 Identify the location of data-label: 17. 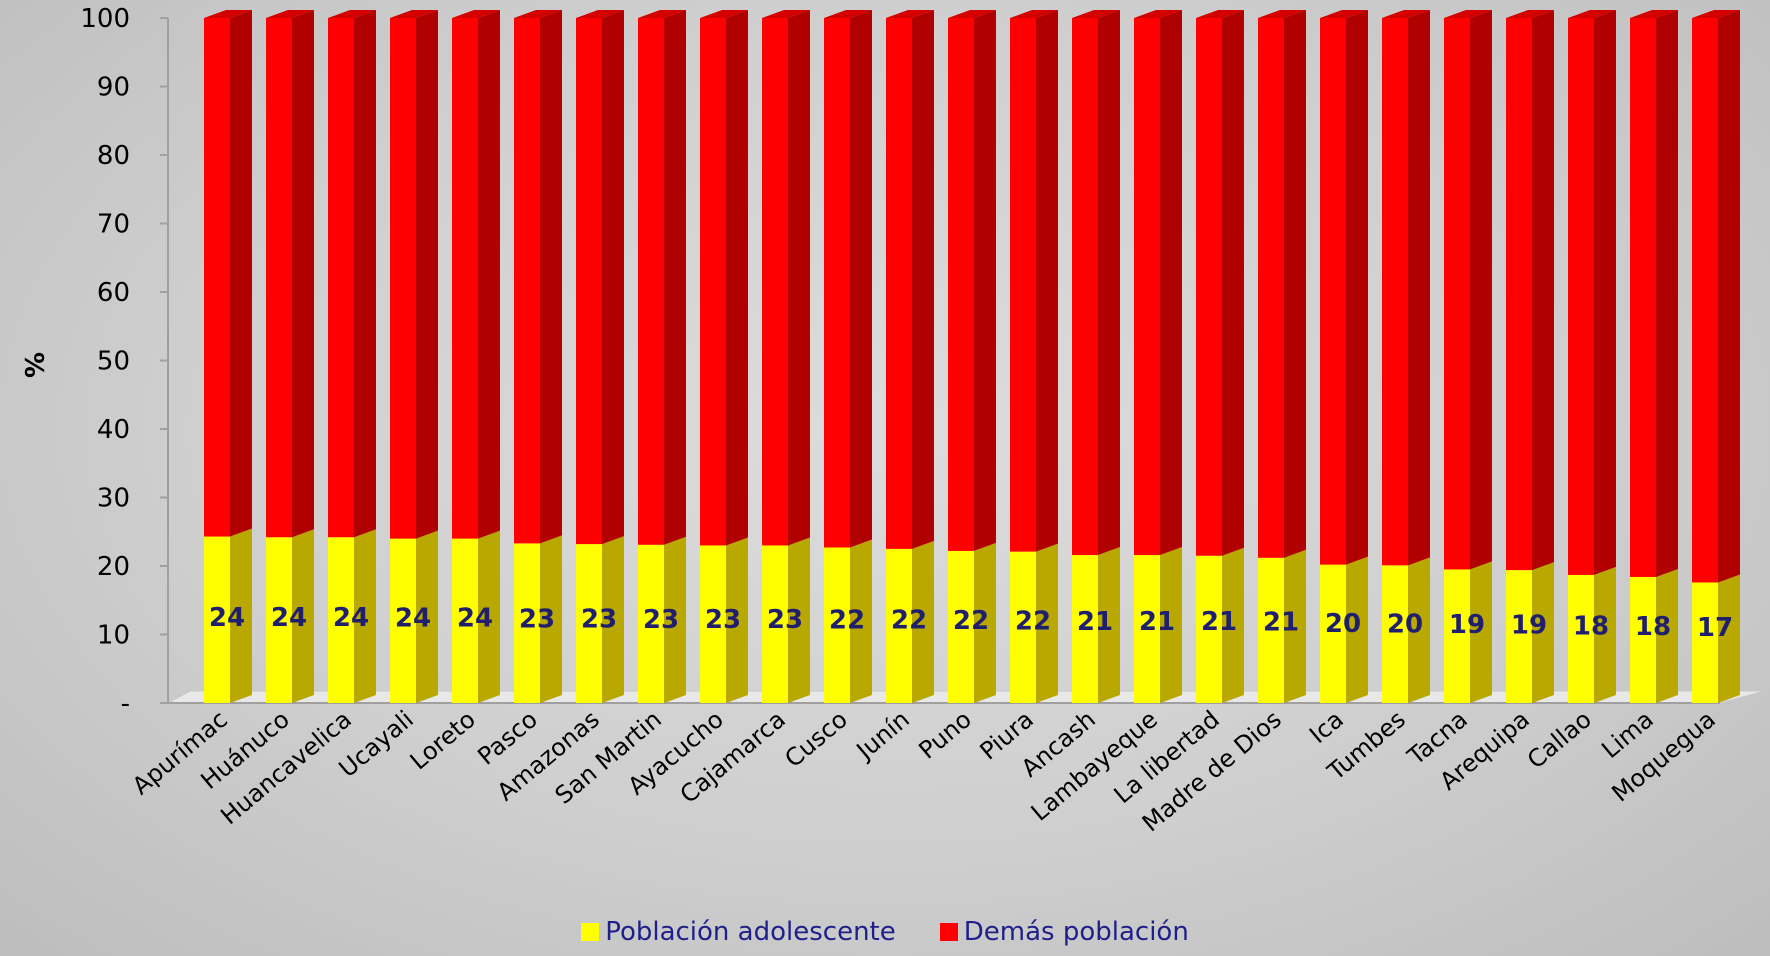
(1715, 628).